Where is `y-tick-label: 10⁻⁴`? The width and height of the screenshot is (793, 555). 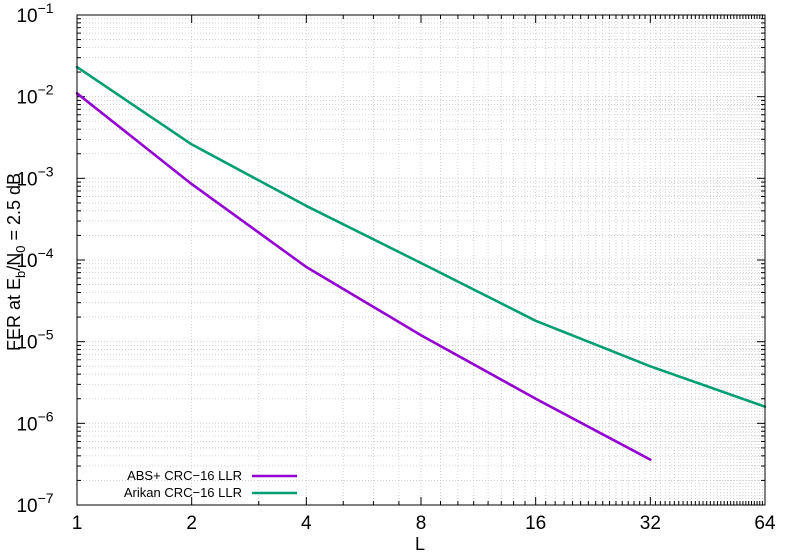 y-tick-label: 10⁻⁴ is located at coordinates (34, 258).